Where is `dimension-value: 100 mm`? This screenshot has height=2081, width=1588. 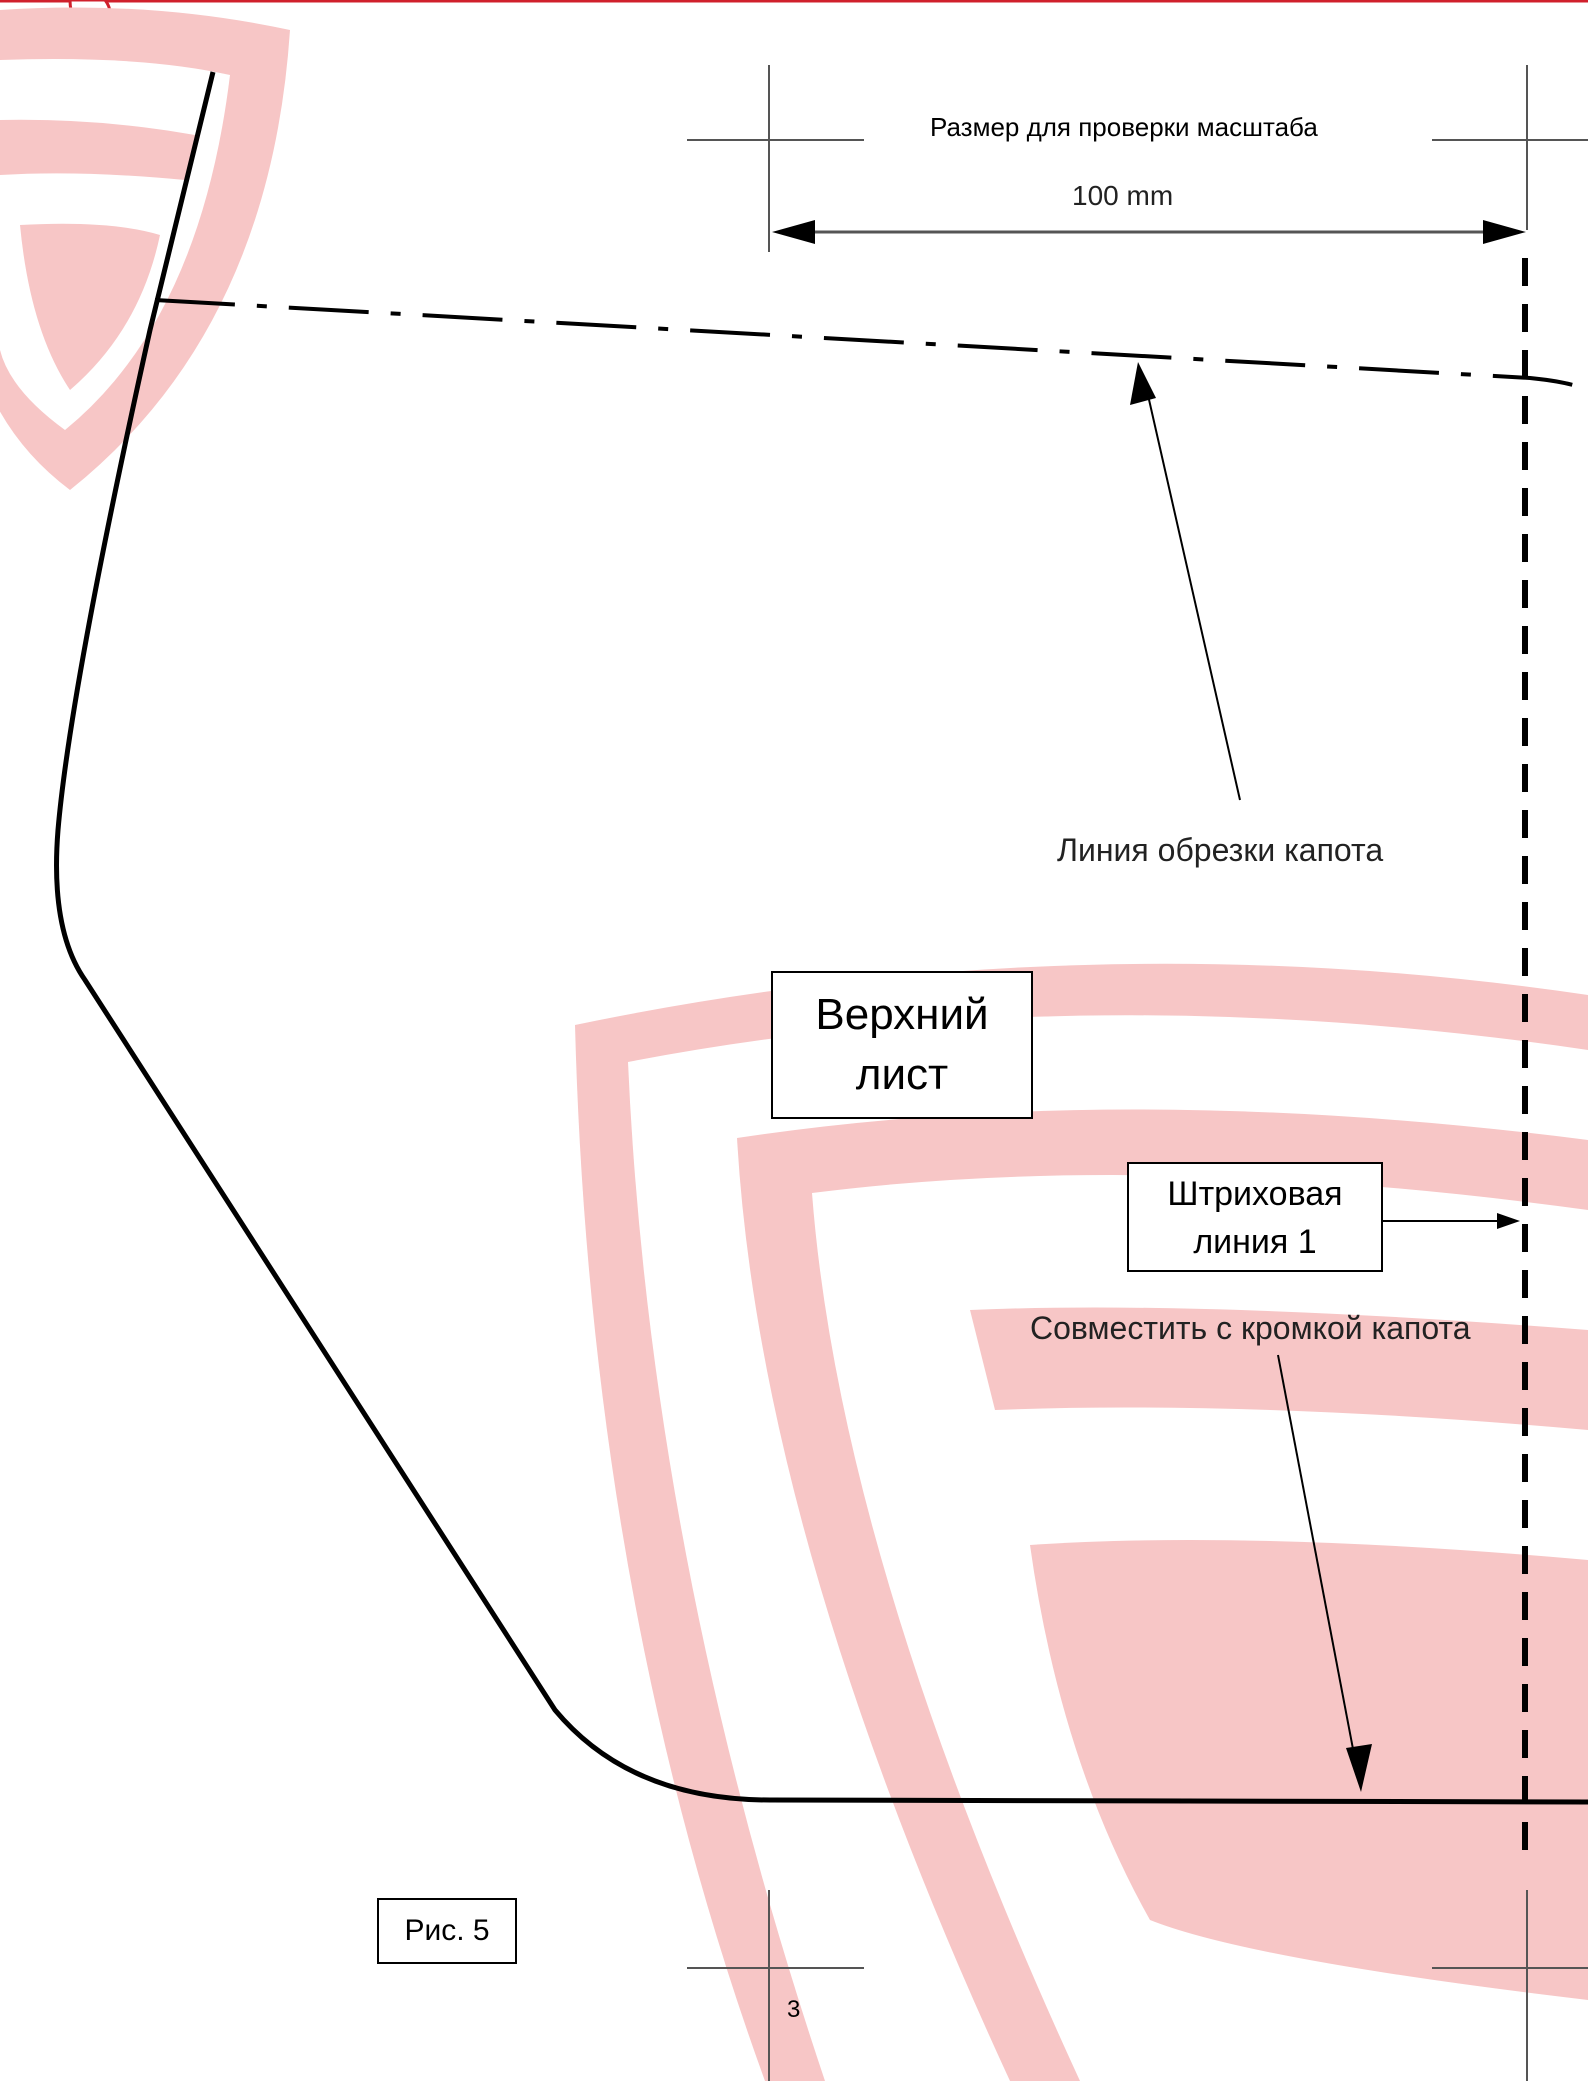
dimension-value: 100 mm is located at coordinates (1123, 195).